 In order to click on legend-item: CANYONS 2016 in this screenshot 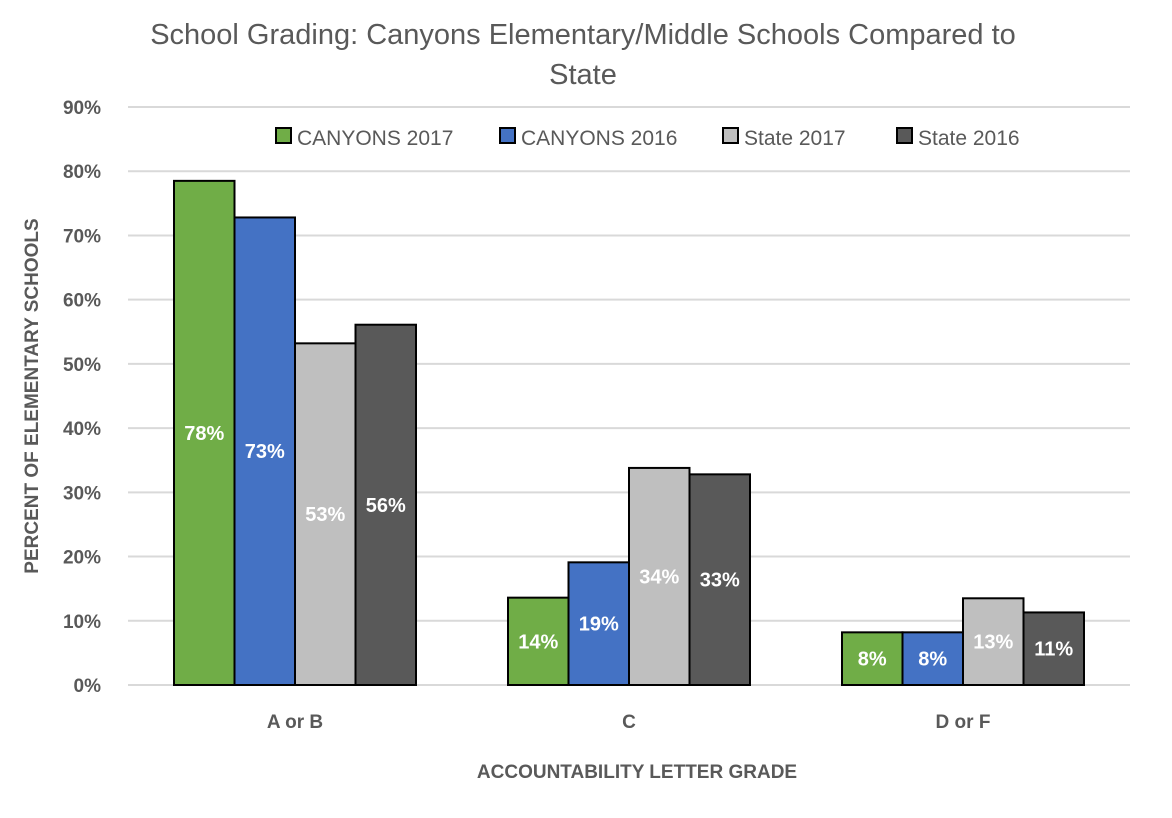, I will do `click(588, 138)`.